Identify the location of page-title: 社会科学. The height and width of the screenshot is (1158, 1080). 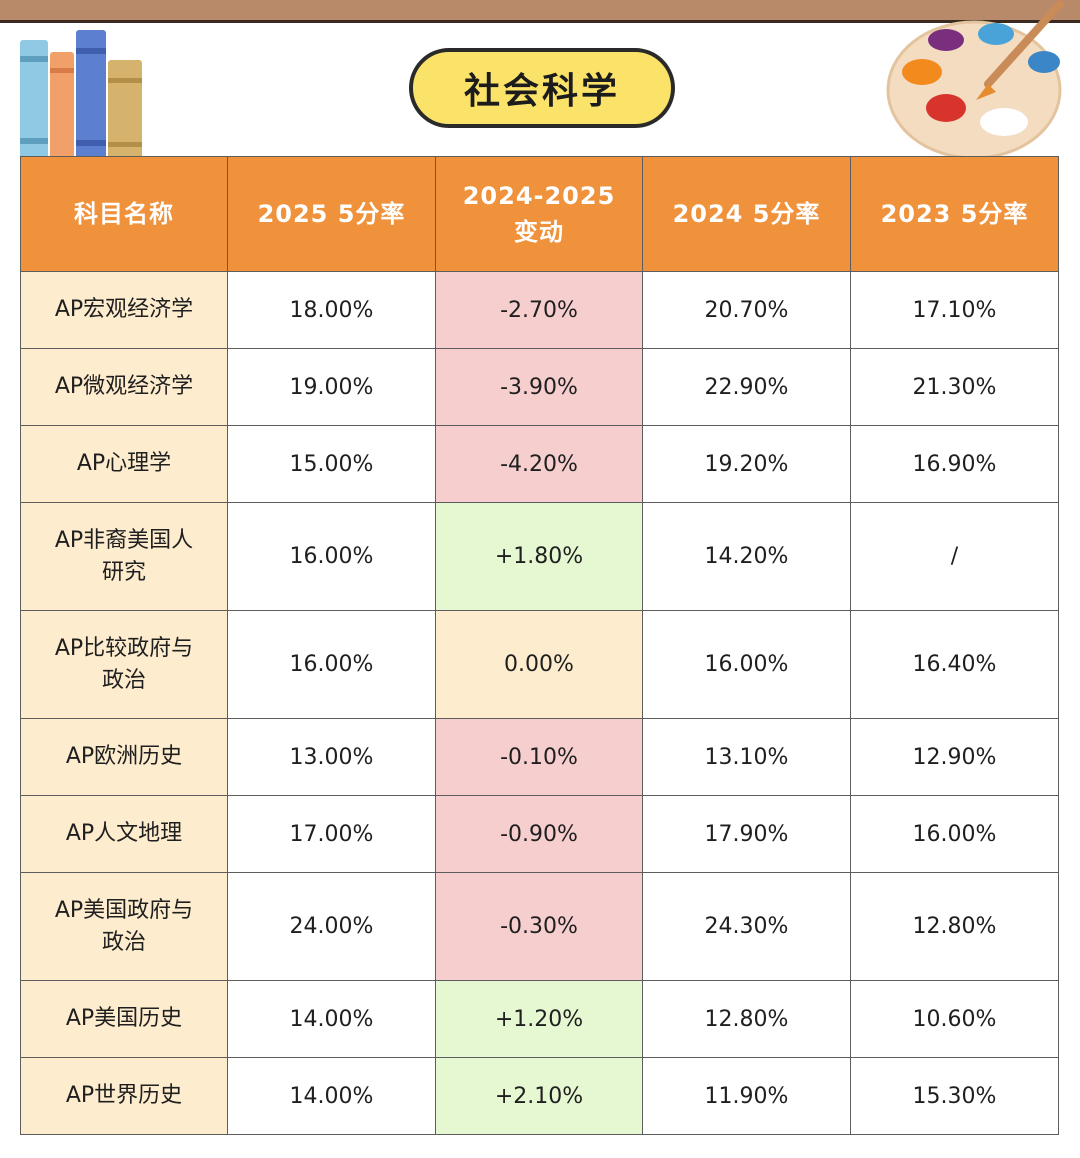
(542, 88).